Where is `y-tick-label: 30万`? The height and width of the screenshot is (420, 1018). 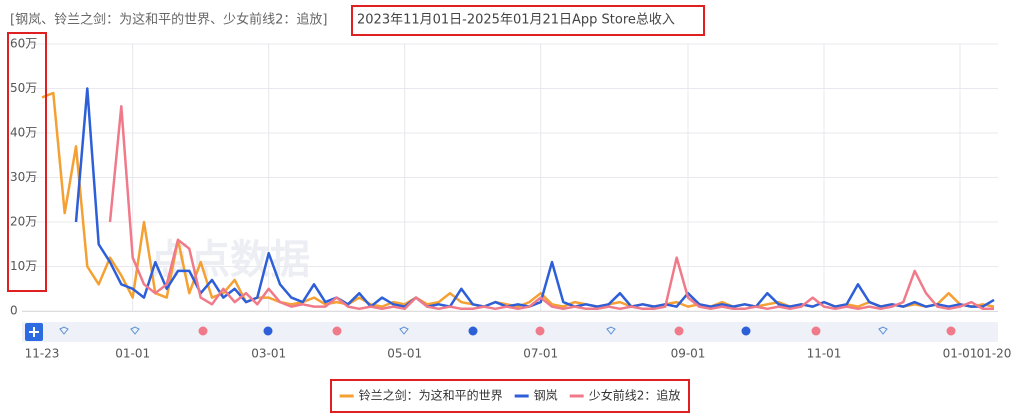
y-tick-label: 30万 is located at coordinates (23, 177).